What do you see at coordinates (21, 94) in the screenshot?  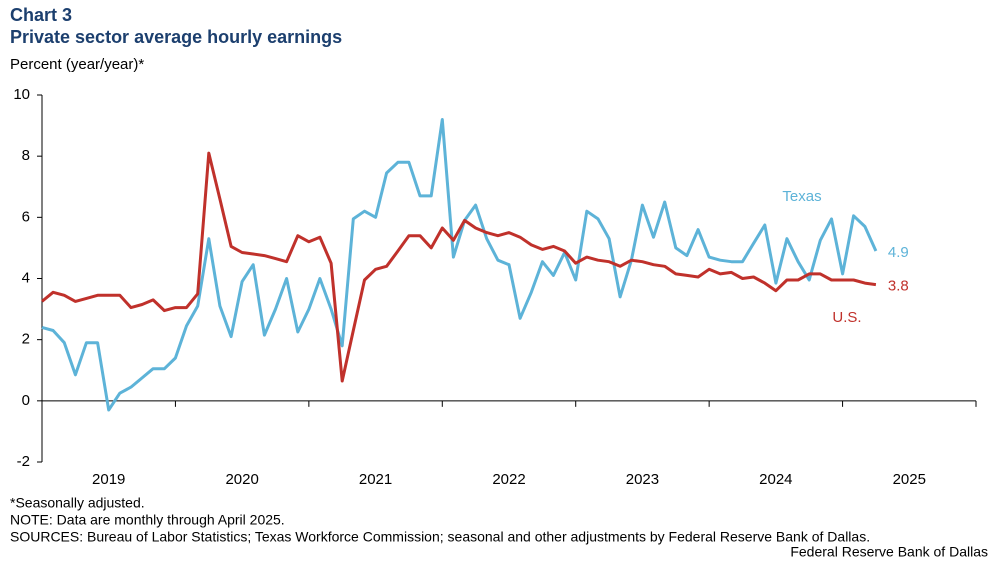 I see `y-tick-label: 10` at bounding box center [21, 94].